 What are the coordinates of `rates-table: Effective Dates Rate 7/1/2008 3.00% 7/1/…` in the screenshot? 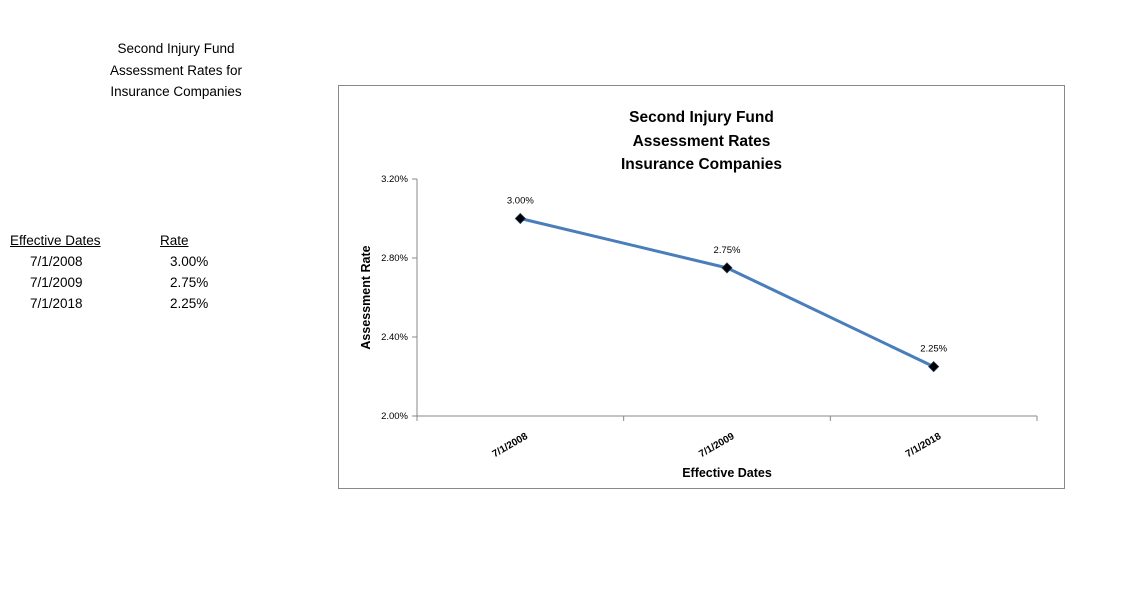 It's located at (109, 272).